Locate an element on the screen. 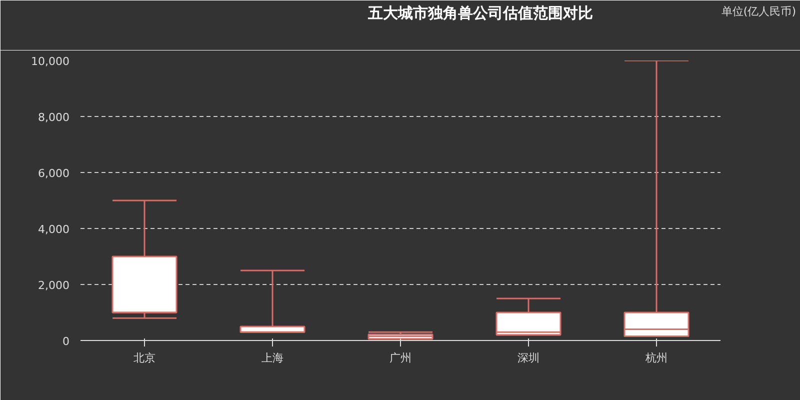 Image resolution: width=800 pixels, height=400 pixels. x-tick-label: 深圳 is located at coordinates (529, 358).